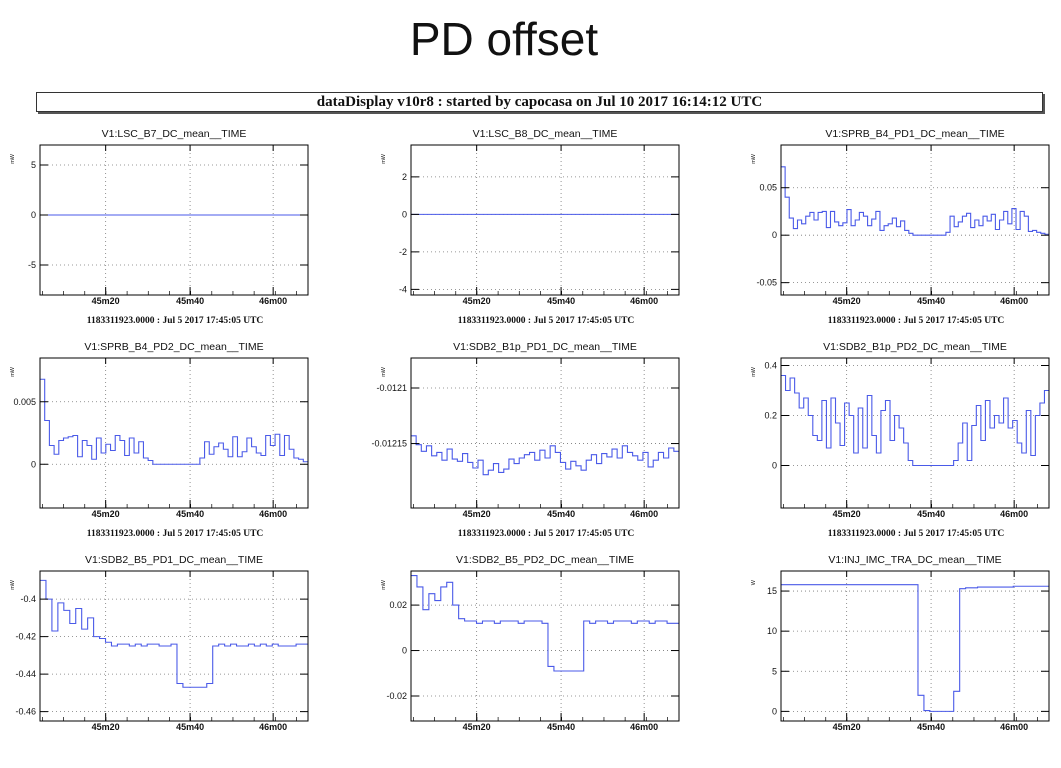 The height and width of the screenshot is (768, 1061). Describe the element at coordinates (766, 283) in the screenshot. I see `y-tick-label: -0.05` at that location.